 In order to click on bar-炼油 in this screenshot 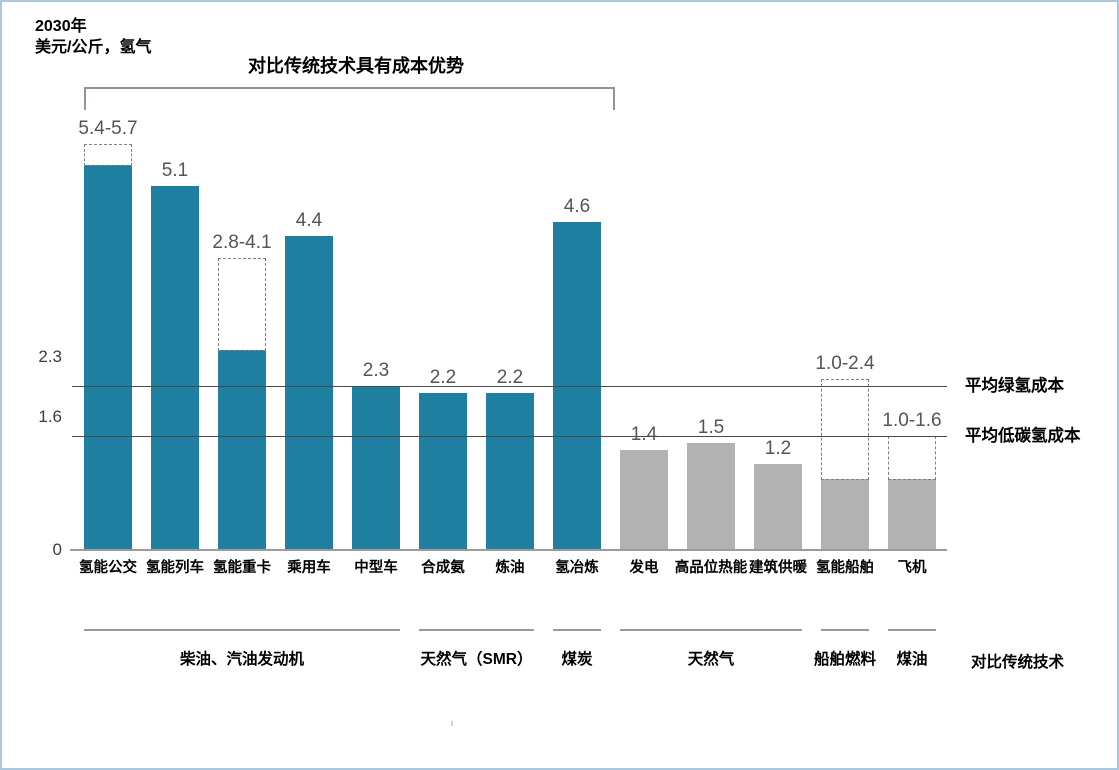, I will do `click(510, 471)`.